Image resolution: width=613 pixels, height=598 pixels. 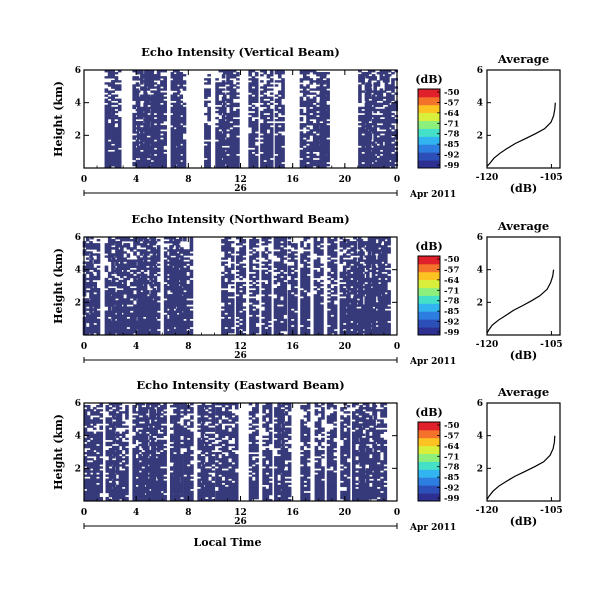 What do you see at coordinates (429, 116) in the screenshot?
I see `colorbar-swatch` at bounding box center [429, 116].